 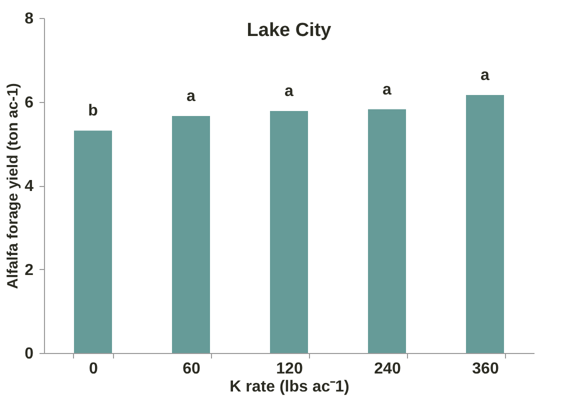 What do you see at coordinates (29, 270) in the screenshot?
I see `y-tick-label: 2` at bounding box center [29, 270].